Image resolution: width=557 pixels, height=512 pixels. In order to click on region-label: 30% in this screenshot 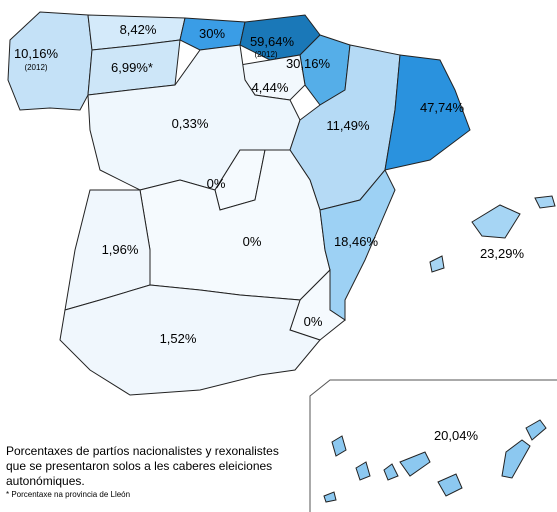, I will do `click(212, 33)`.